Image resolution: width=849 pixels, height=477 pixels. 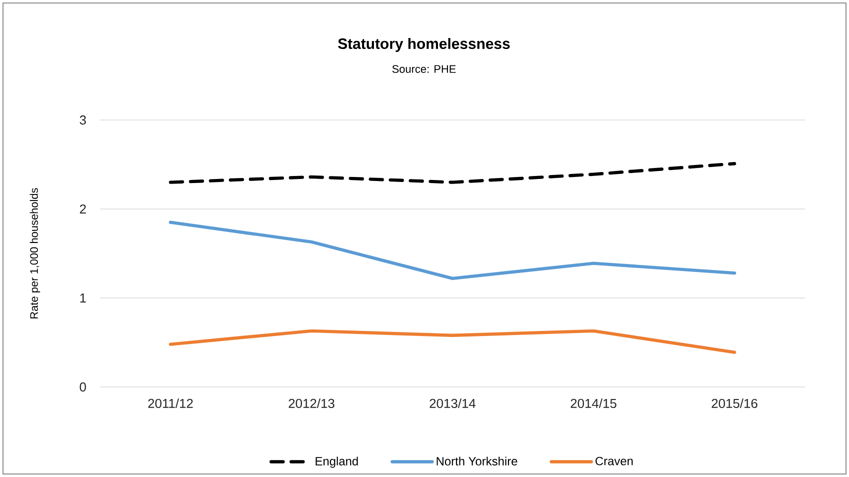 What do you see at coordinates (424, 69) in the screenshot?
I see `chart-subtitle: Source: PHE` at bounding box center [424, 69].